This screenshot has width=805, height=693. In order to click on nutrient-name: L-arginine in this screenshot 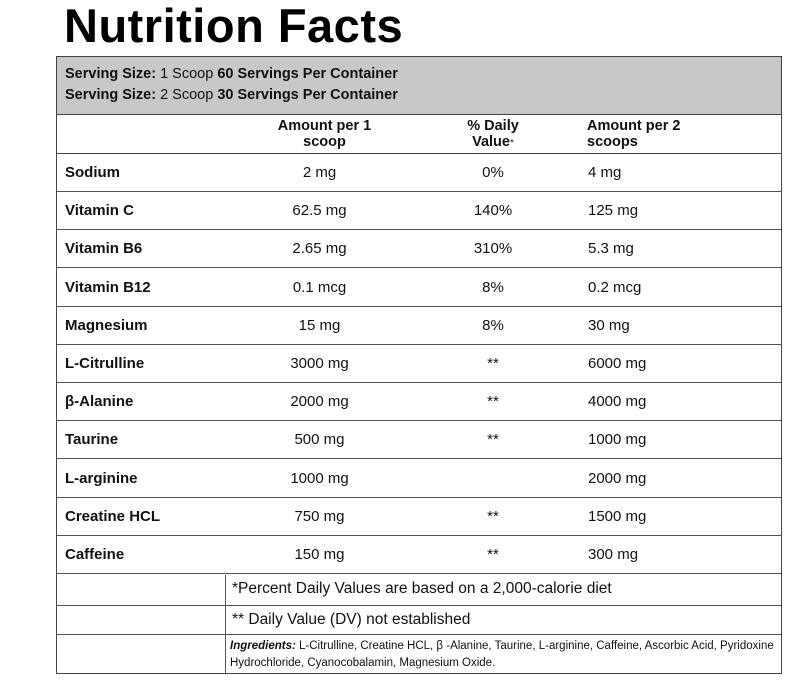, I will do `click(101, 478)`.